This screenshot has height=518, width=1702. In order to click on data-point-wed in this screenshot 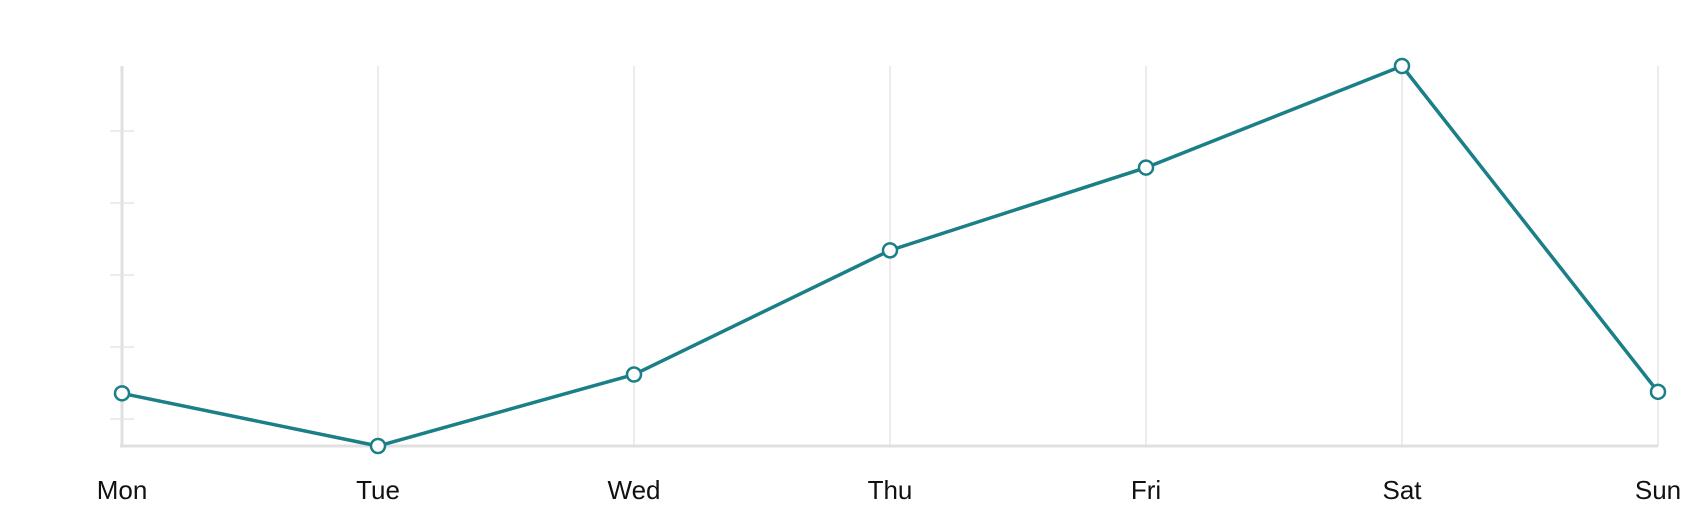, I will do `click(634, 374)`.